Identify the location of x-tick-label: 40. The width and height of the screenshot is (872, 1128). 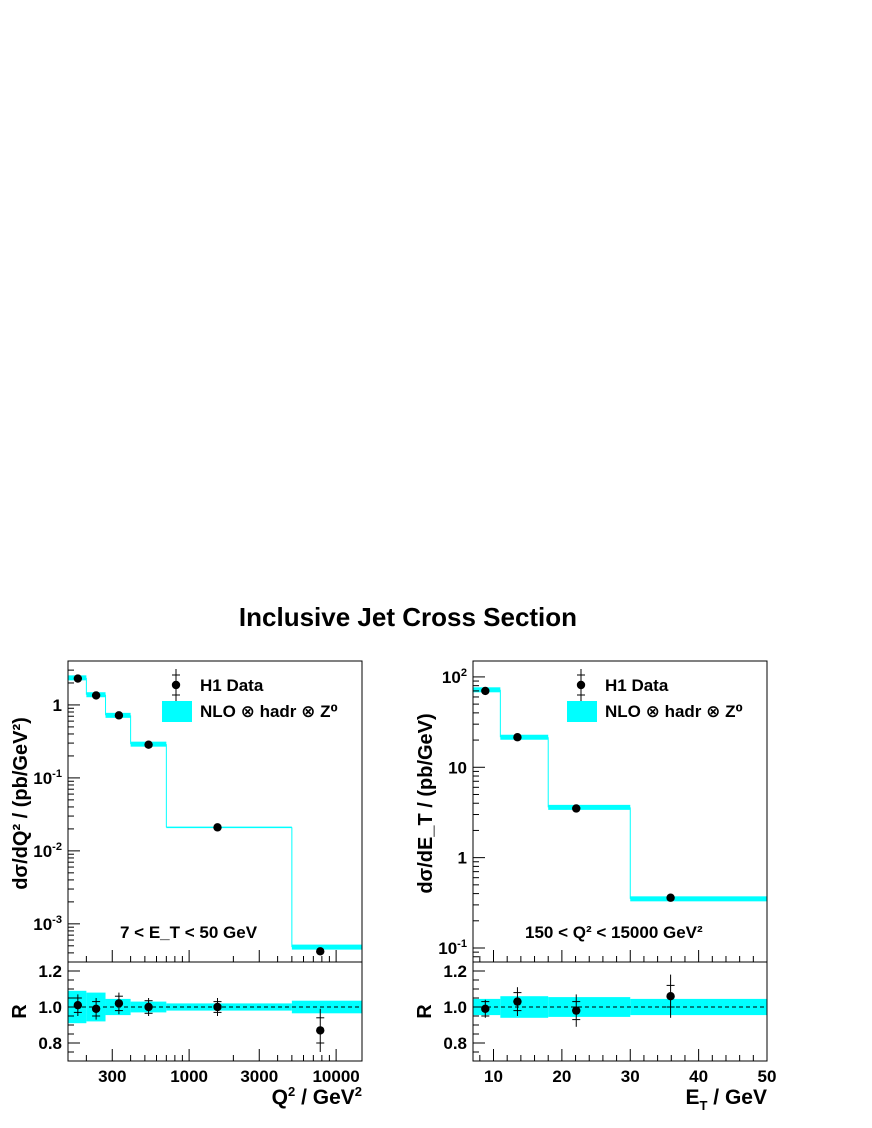
(698, 1076).